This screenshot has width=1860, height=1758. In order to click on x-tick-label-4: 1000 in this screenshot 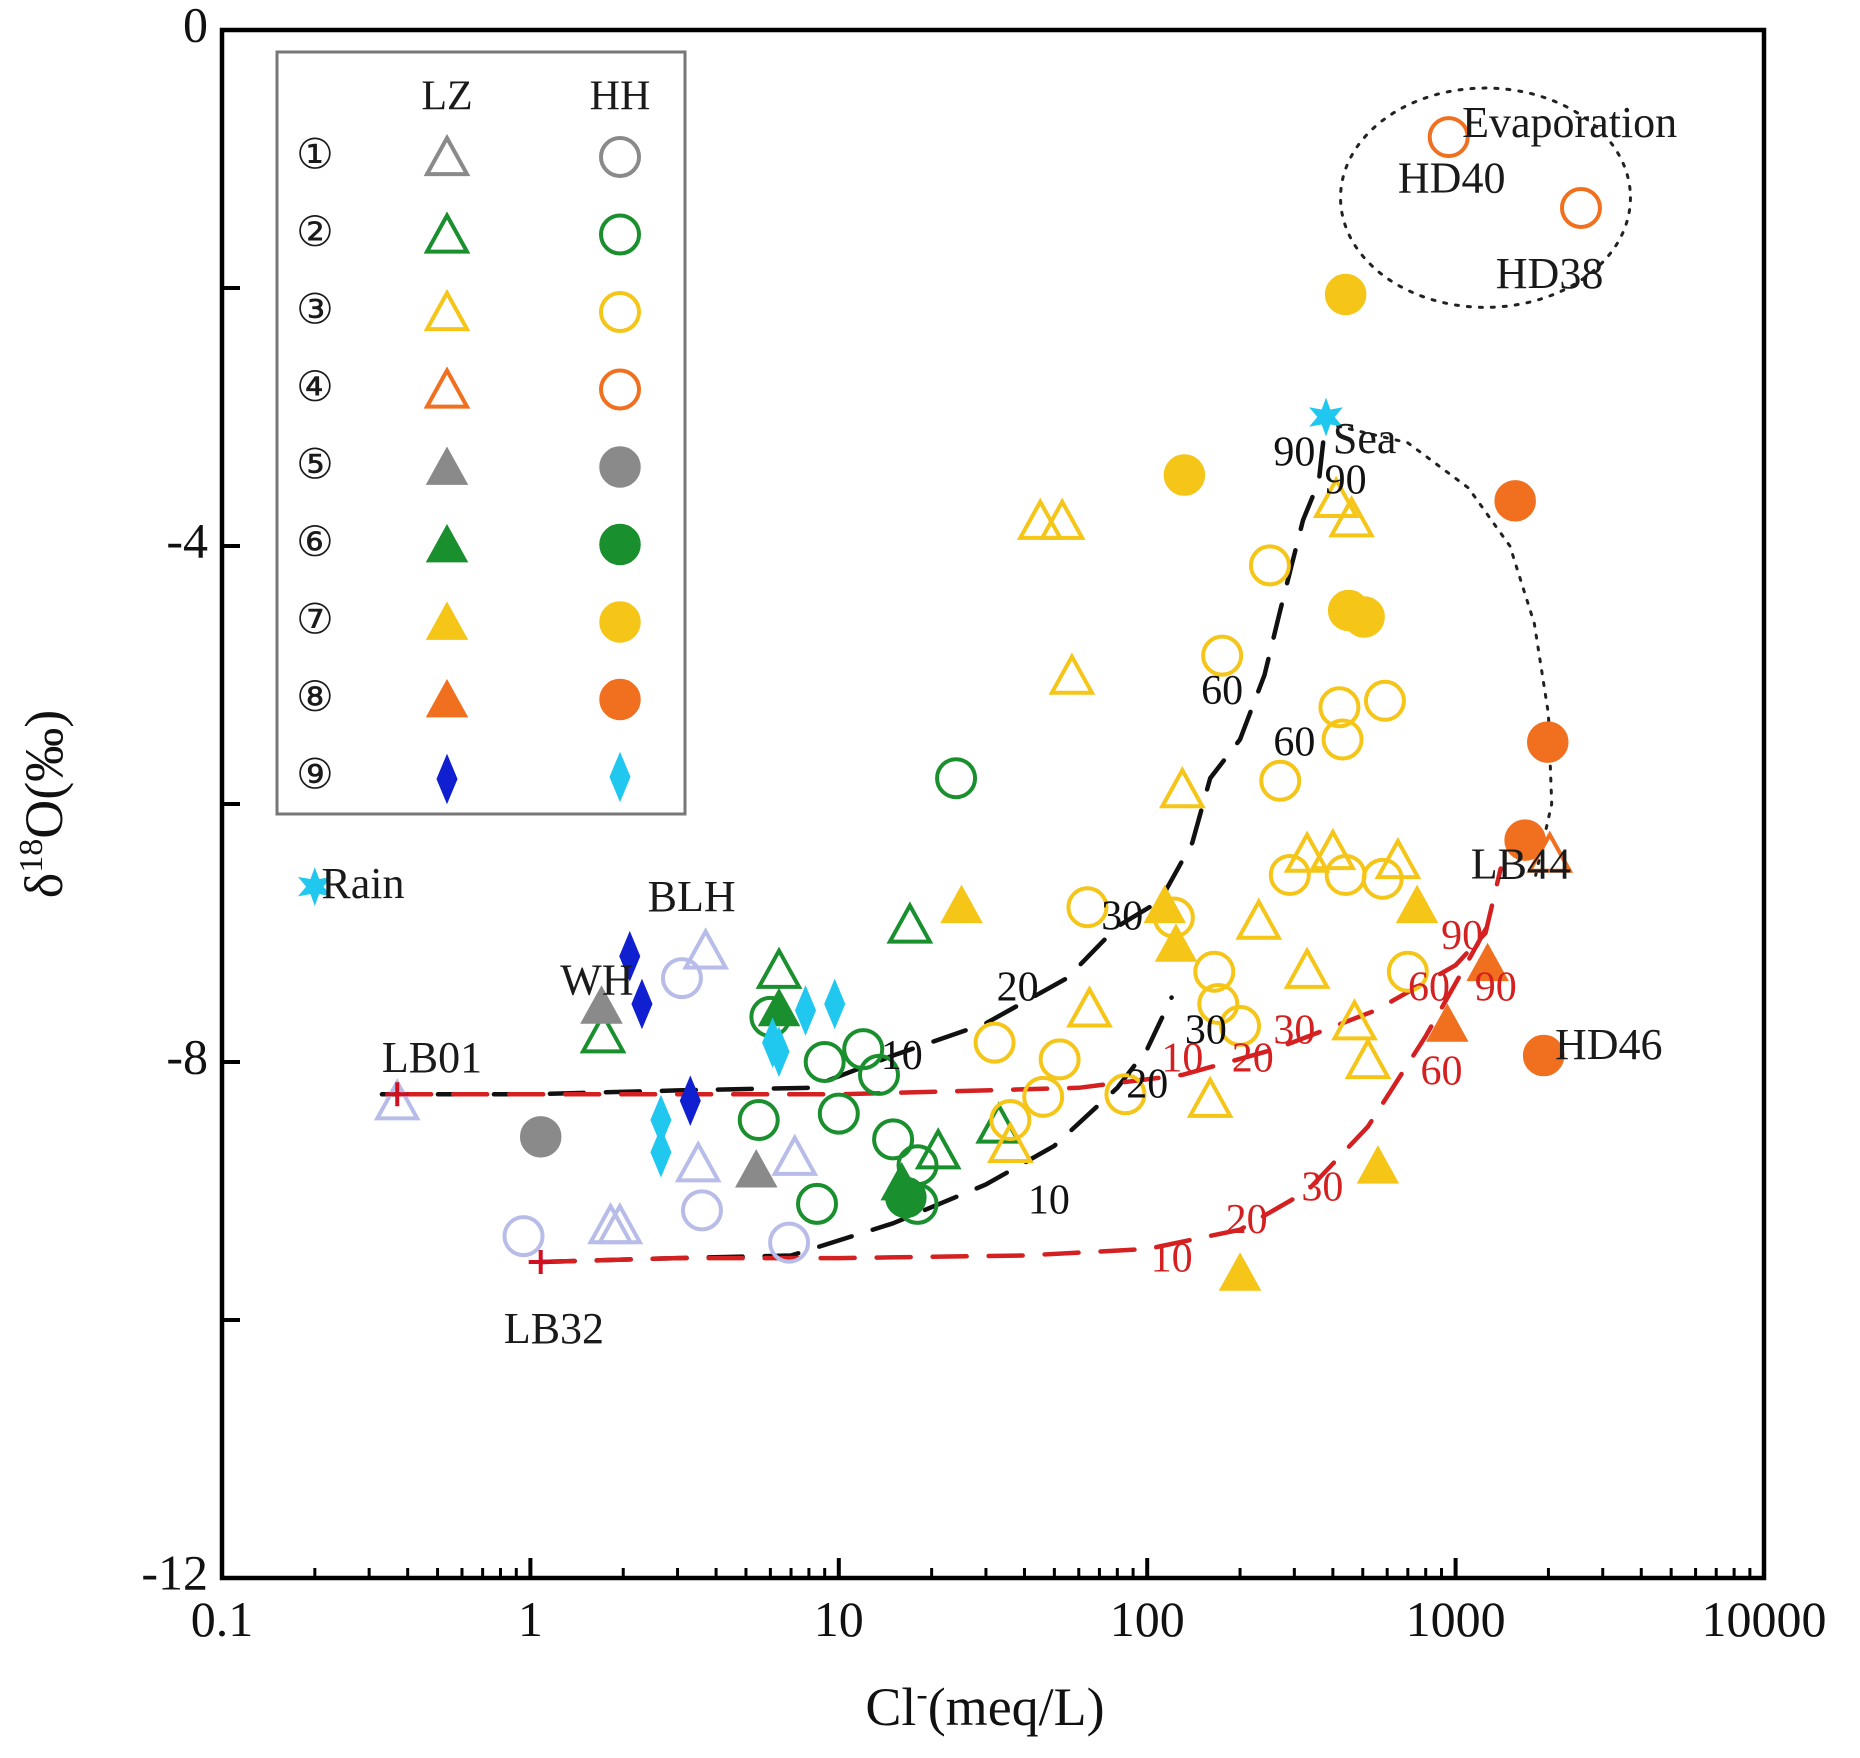, I will do `click(1456, 1619)`.